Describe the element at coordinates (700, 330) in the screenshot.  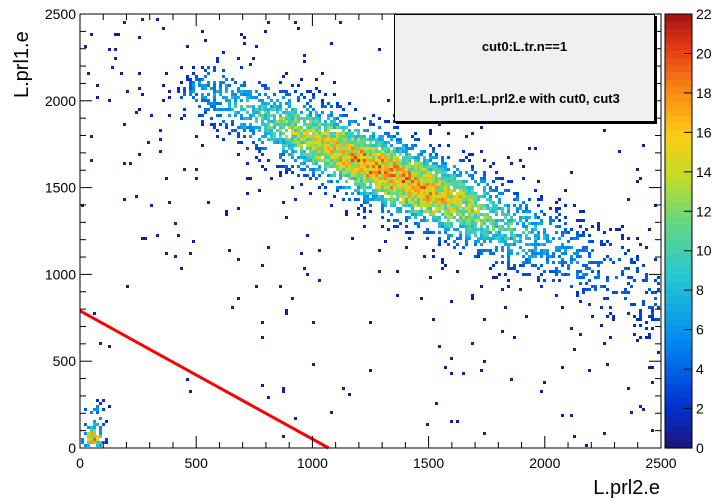
I see `palette-tick-label: 6` at that location.